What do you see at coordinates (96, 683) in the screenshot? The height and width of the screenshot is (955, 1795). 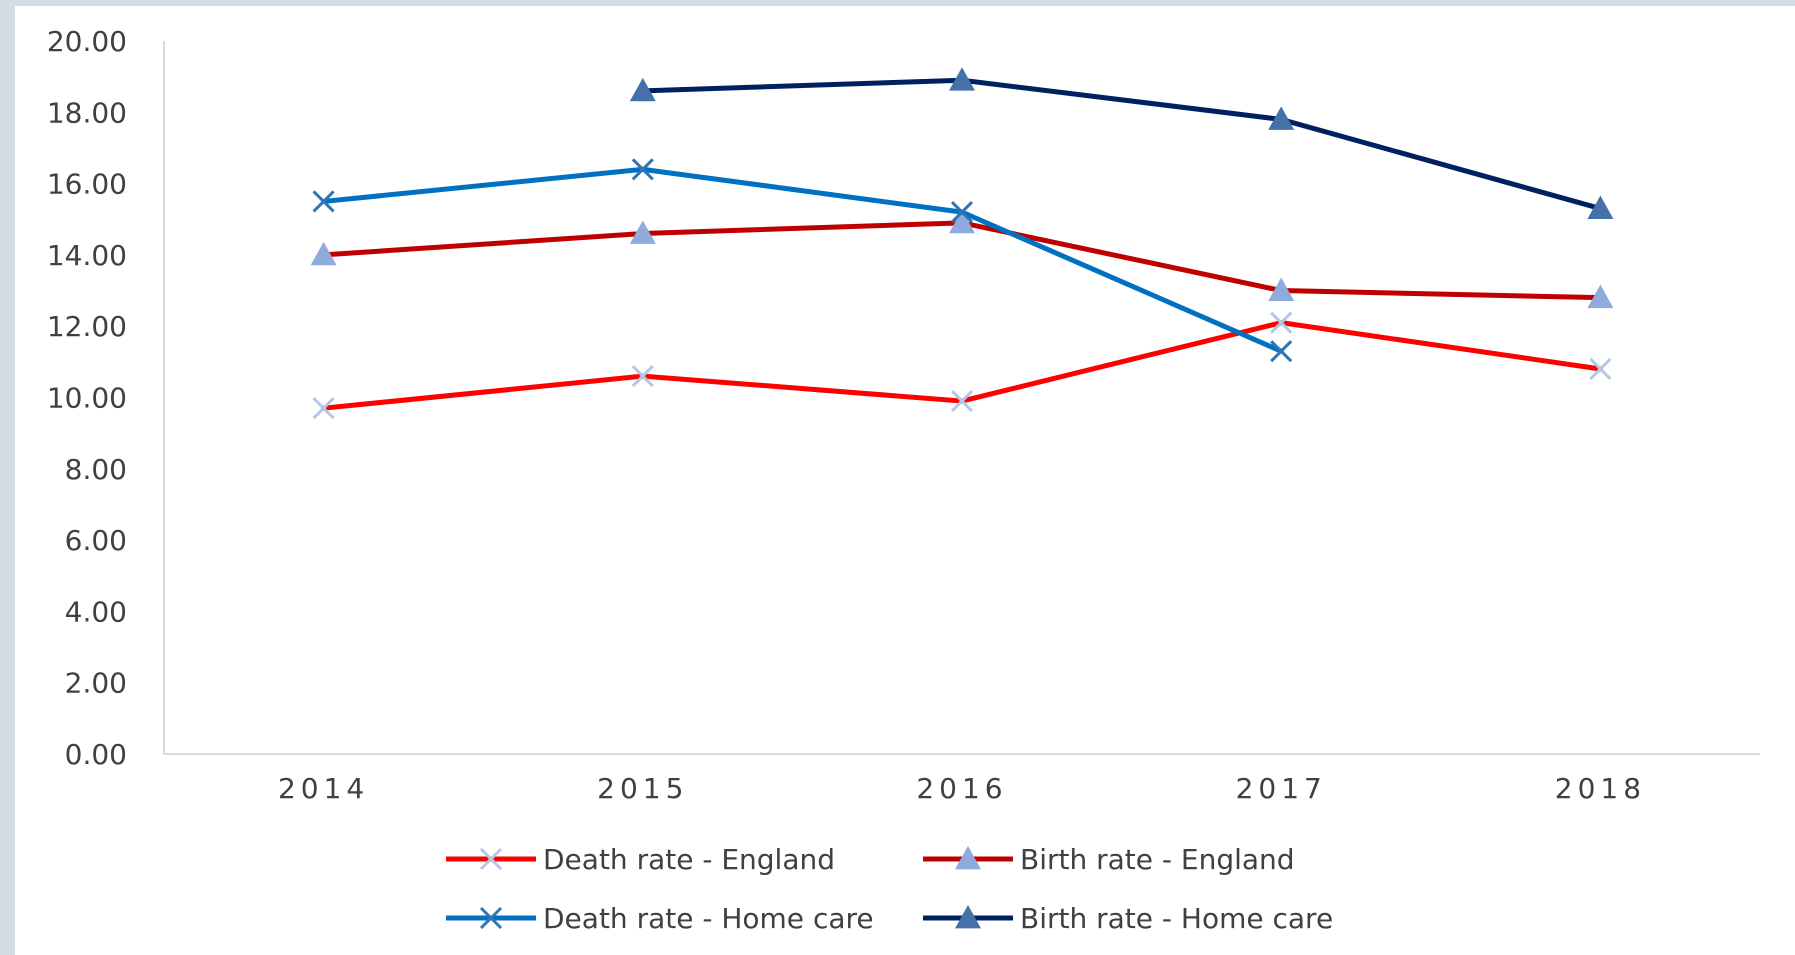 I see `y-tick-label: 2.00` at bounding box center [96, 683].